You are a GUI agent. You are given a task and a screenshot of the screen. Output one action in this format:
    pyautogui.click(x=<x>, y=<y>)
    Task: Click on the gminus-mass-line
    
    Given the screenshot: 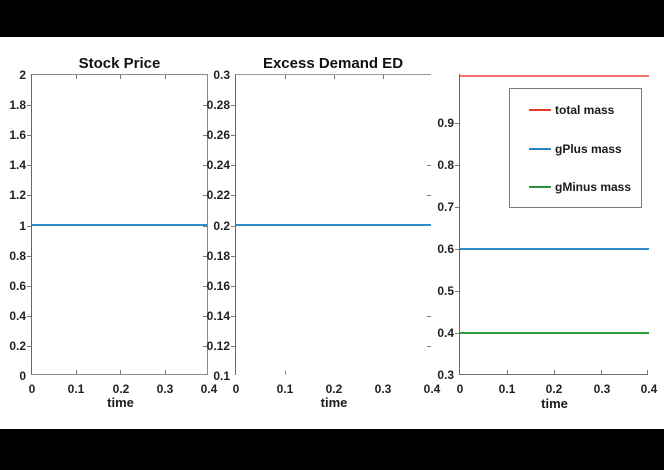 What is the action you would take?
    pyautogui.click(x=554, y=333)
    